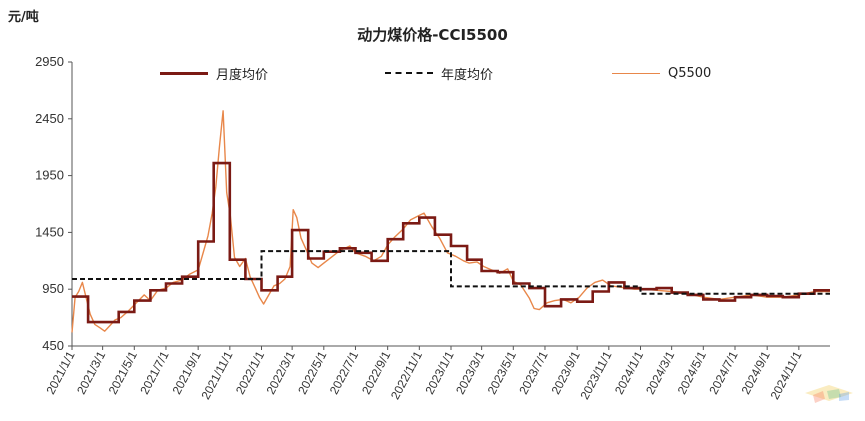 The image size is (865, 421). What do you see at coordinates (629, 373) in the screenshot?
I see `x-tick-label: 2024/1/1` at bounding box center [629, 373].